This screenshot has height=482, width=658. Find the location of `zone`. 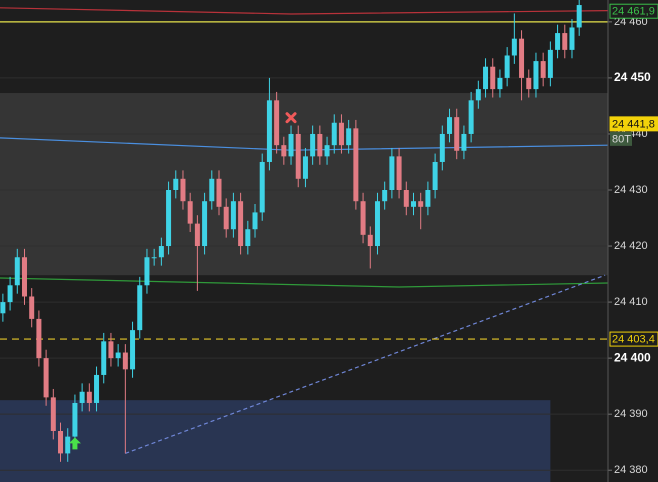

zone is located at coordinates (275, 441).